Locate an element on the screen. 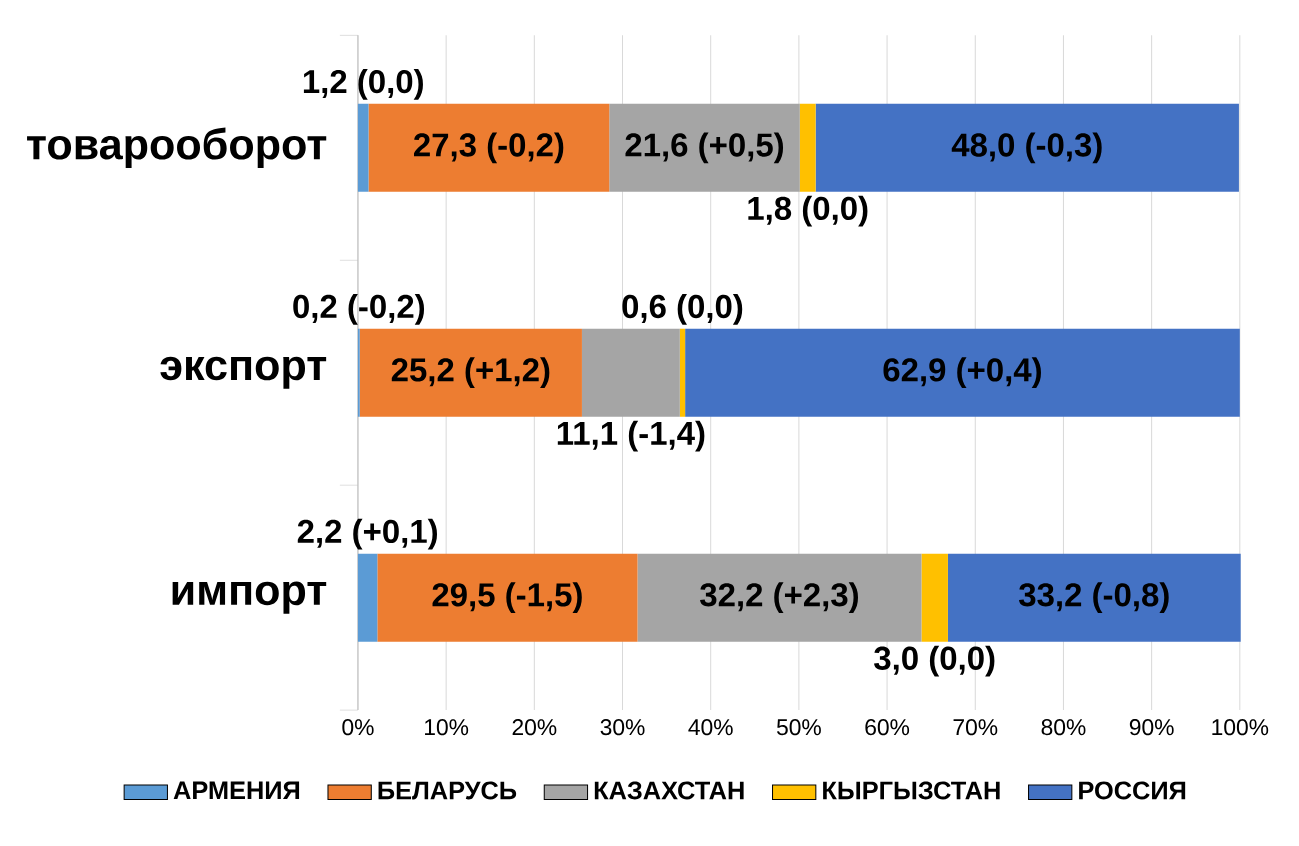 This screenshot has width=1299, height=846. data-label: 25,2 (+1,2) is located at coordinates (470, 373).